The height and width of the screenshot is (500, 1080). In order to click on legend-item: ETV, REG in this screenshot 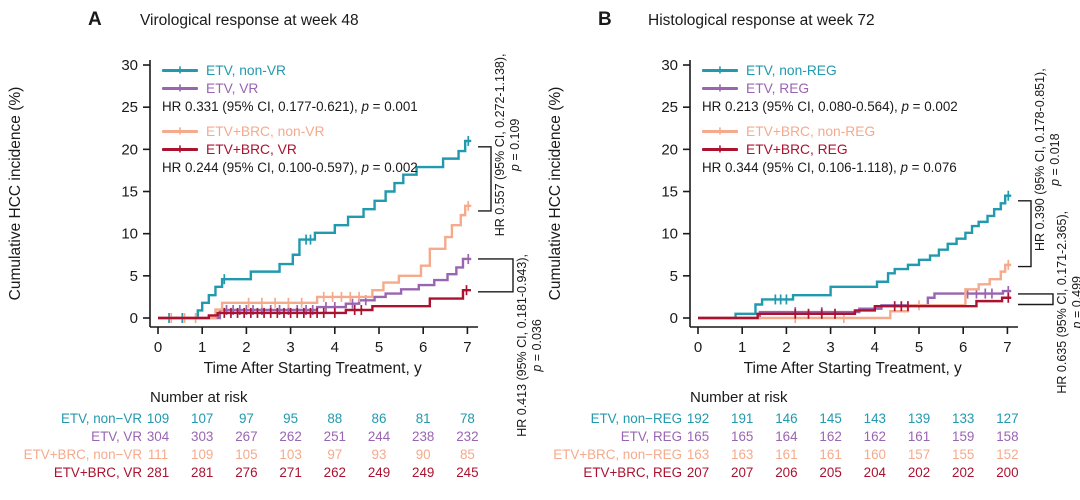, I will do `click(830, 88)`.